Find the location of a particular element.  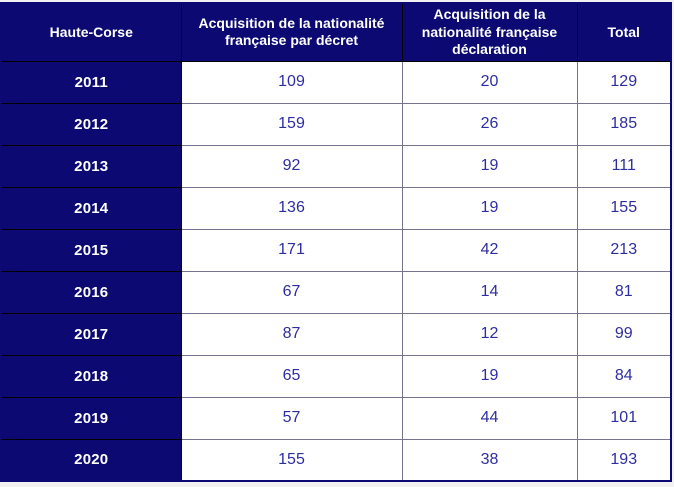

year-cell: 2015 is located at coordinates (91, 250).